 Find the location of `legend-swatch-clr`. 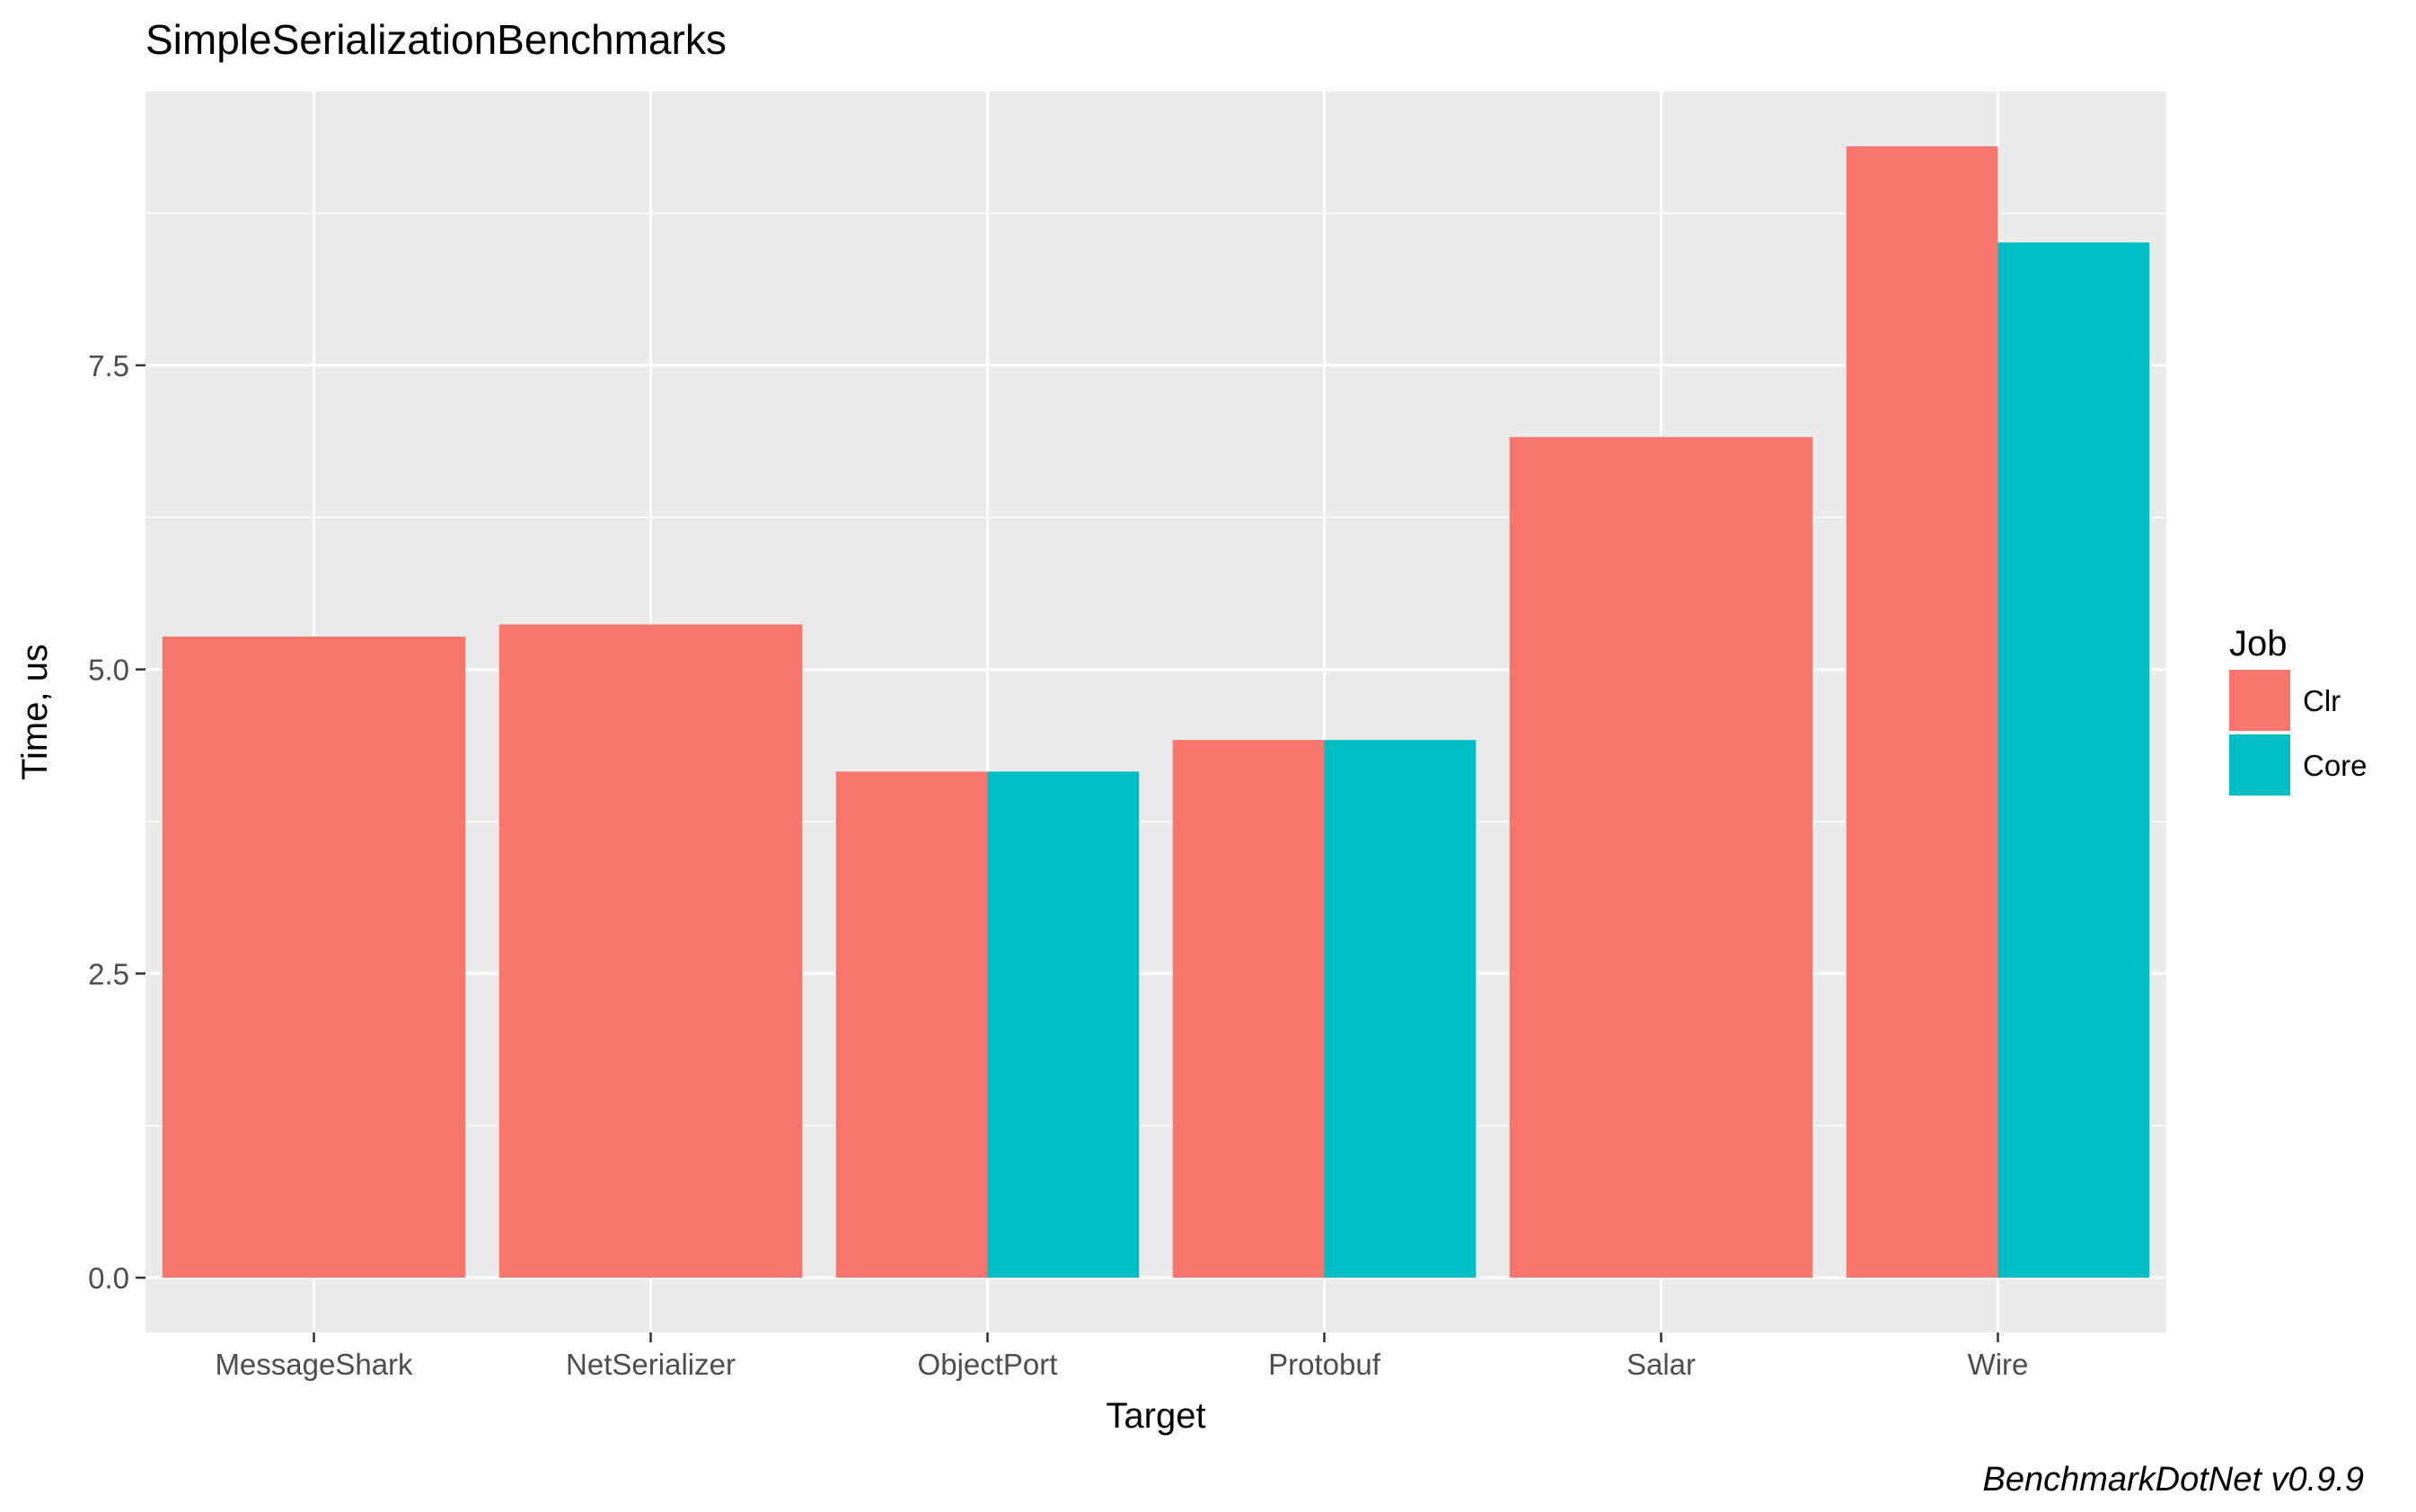

legend-swatch-clr is located at coordinates (2259, 700).